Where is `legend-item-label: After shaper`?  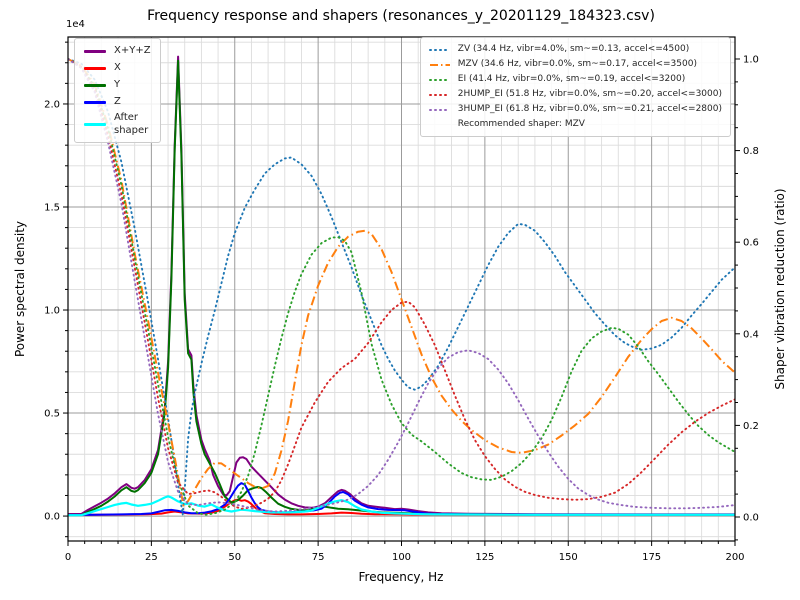 legend-item-label: After shaper is located at coordinates (131, 124).